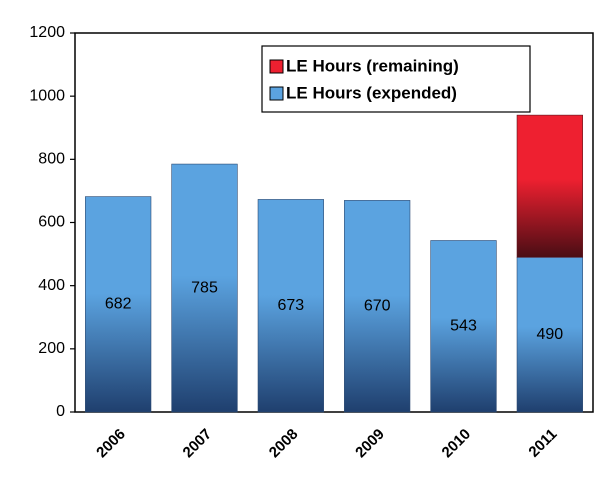  I want to click on y-tick-label: 800, so click(51, 159).